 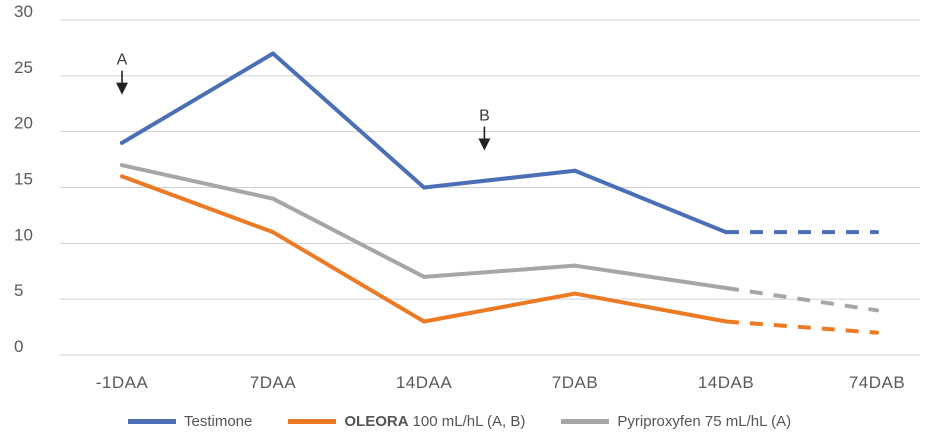 I want to click on y-tick-label-10: 10, so click(x=23, y=234).